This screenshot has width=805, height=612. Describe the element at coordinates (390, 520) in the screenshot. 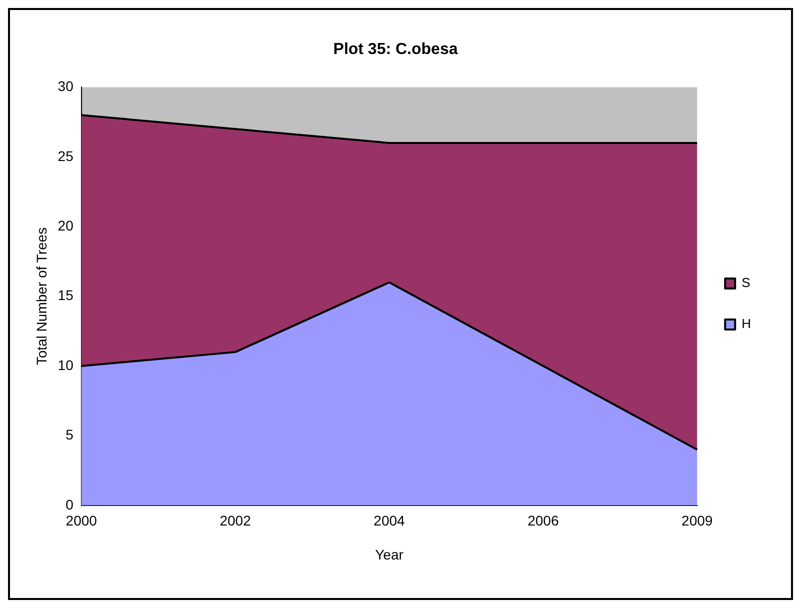

I see `x-tick-label: 2004` at that location.